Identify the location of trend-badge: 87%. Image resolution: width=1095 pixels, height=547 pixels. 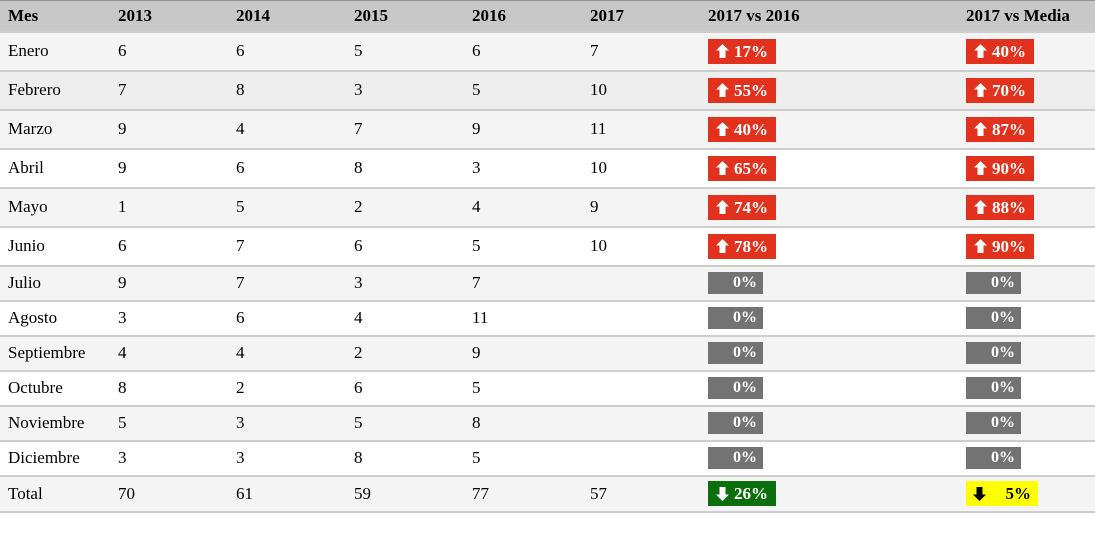
(1000, 129).